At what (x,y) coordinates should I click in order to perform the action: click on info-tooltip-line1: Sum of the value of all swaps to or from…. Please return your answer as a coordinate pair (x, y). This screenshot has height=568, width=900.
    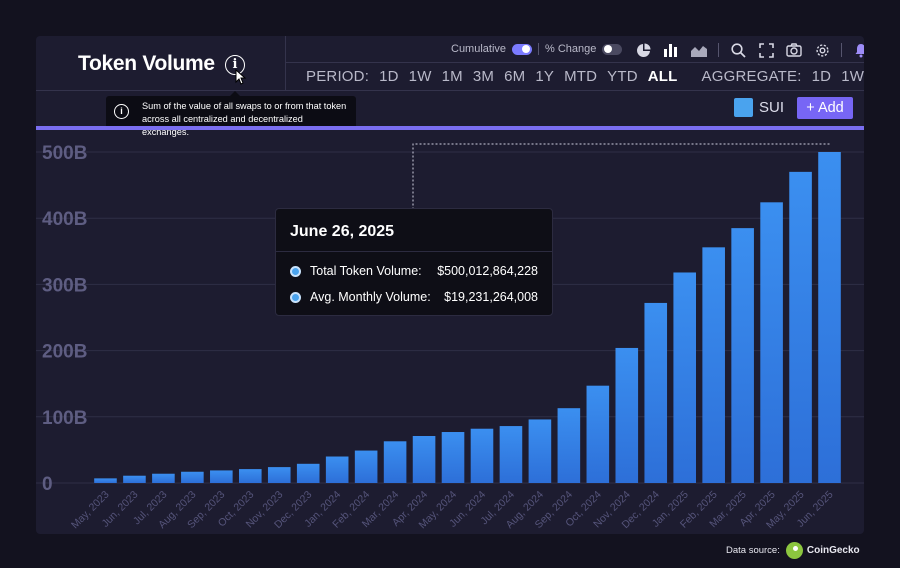
    Looking at the image, I should click on (244, 106).